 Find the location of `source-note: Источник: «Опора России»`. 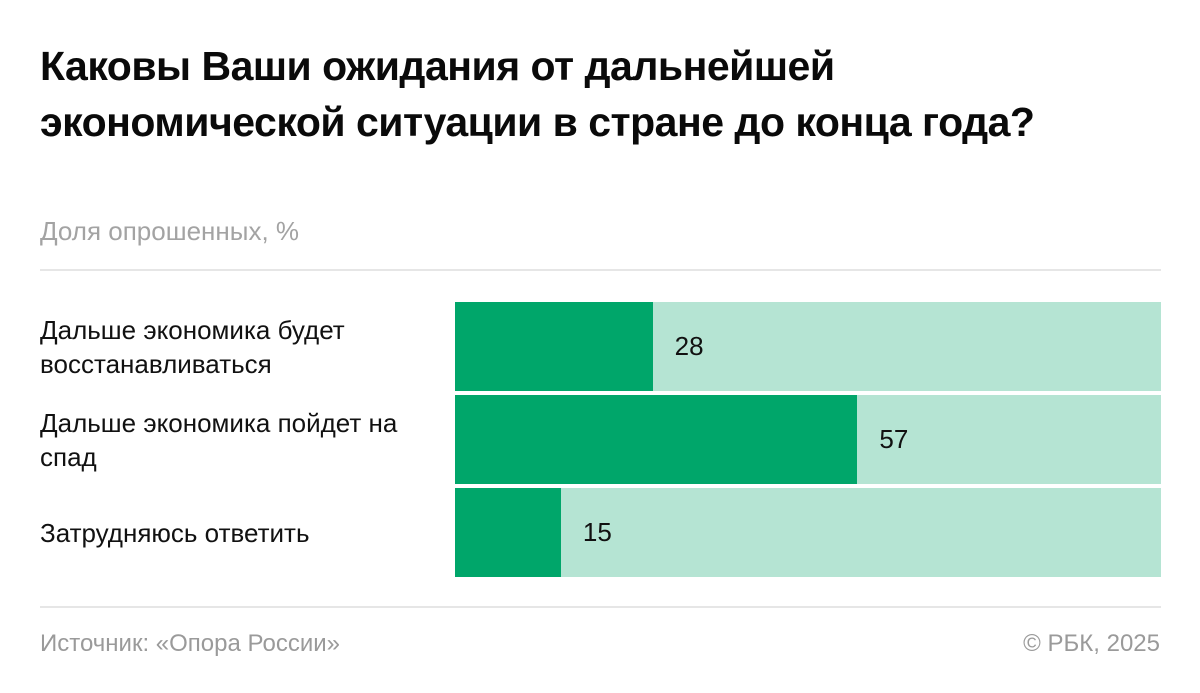

source-note: Источник: «Опора России» is located at coordinates (190, 643).